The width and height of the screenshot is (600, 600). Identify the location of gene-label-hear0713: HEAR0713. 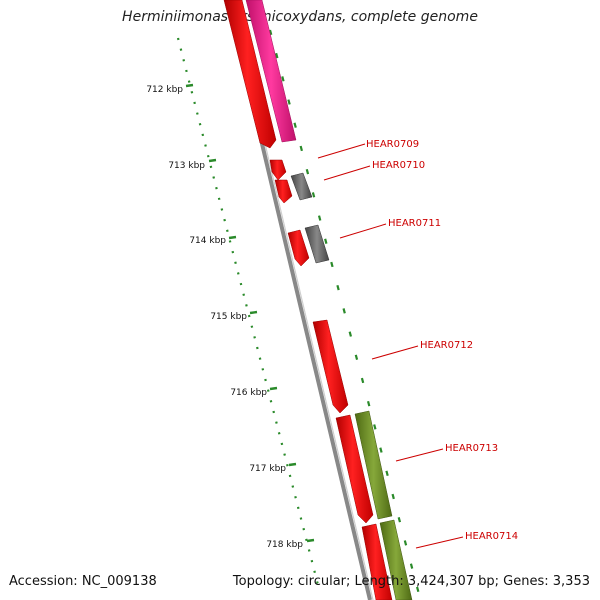
(471, 448).